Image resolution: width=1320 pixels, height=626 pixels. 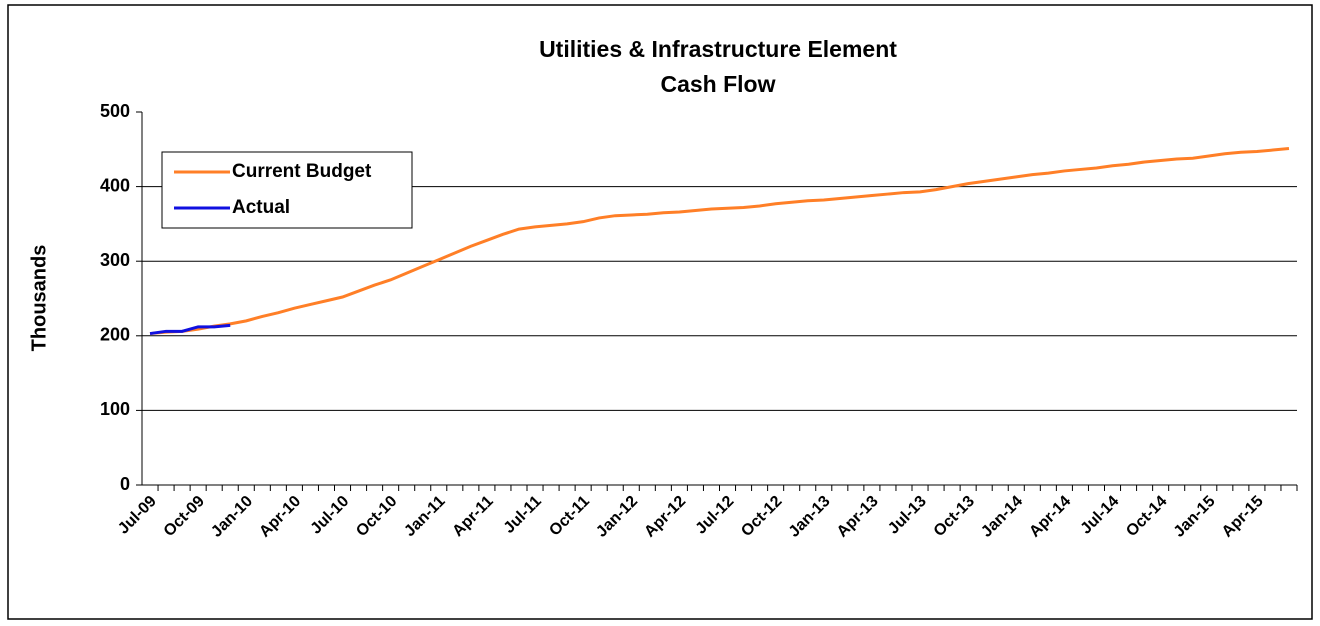 I want to click on legend-box, so click(x=287, y=190).